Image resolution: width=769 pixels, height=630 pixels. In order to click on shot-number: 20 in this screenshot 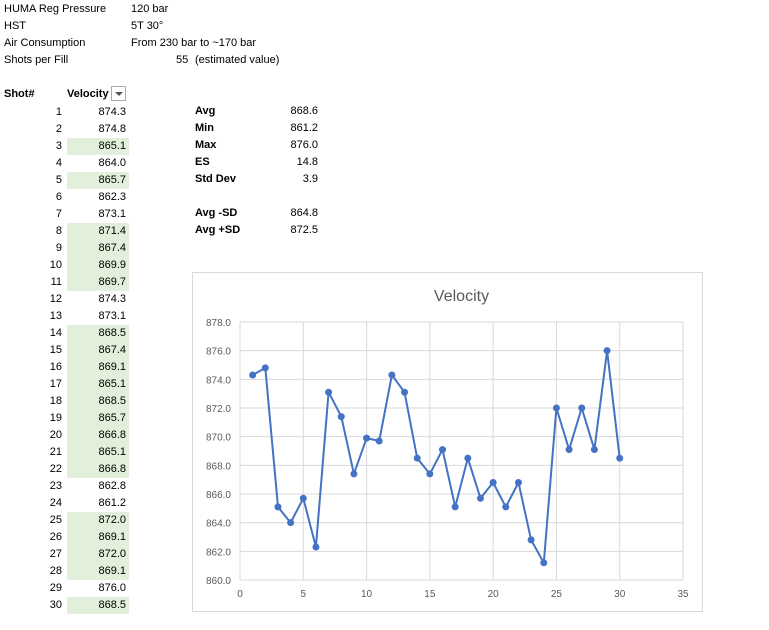, I will do `click(55, 435)`.